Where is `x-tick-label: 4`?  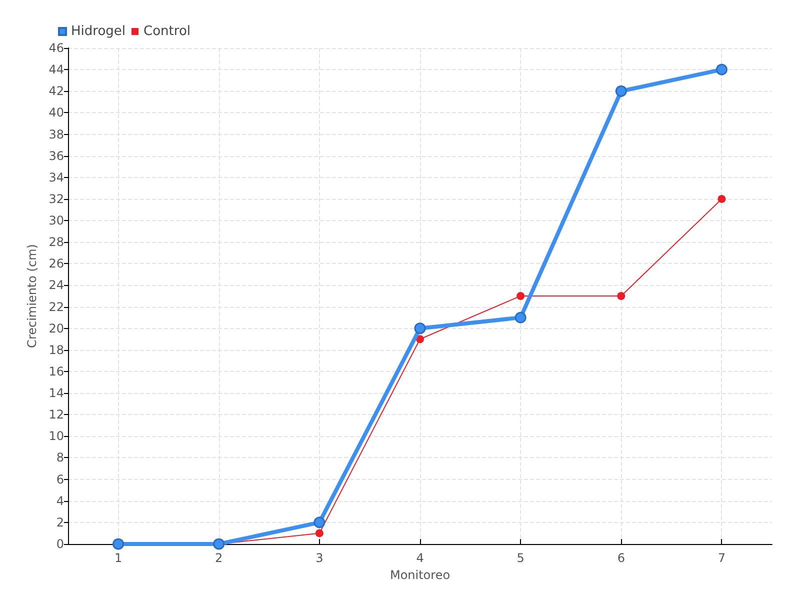 x-tick-label: 4 is located at coordinates (420, 558).